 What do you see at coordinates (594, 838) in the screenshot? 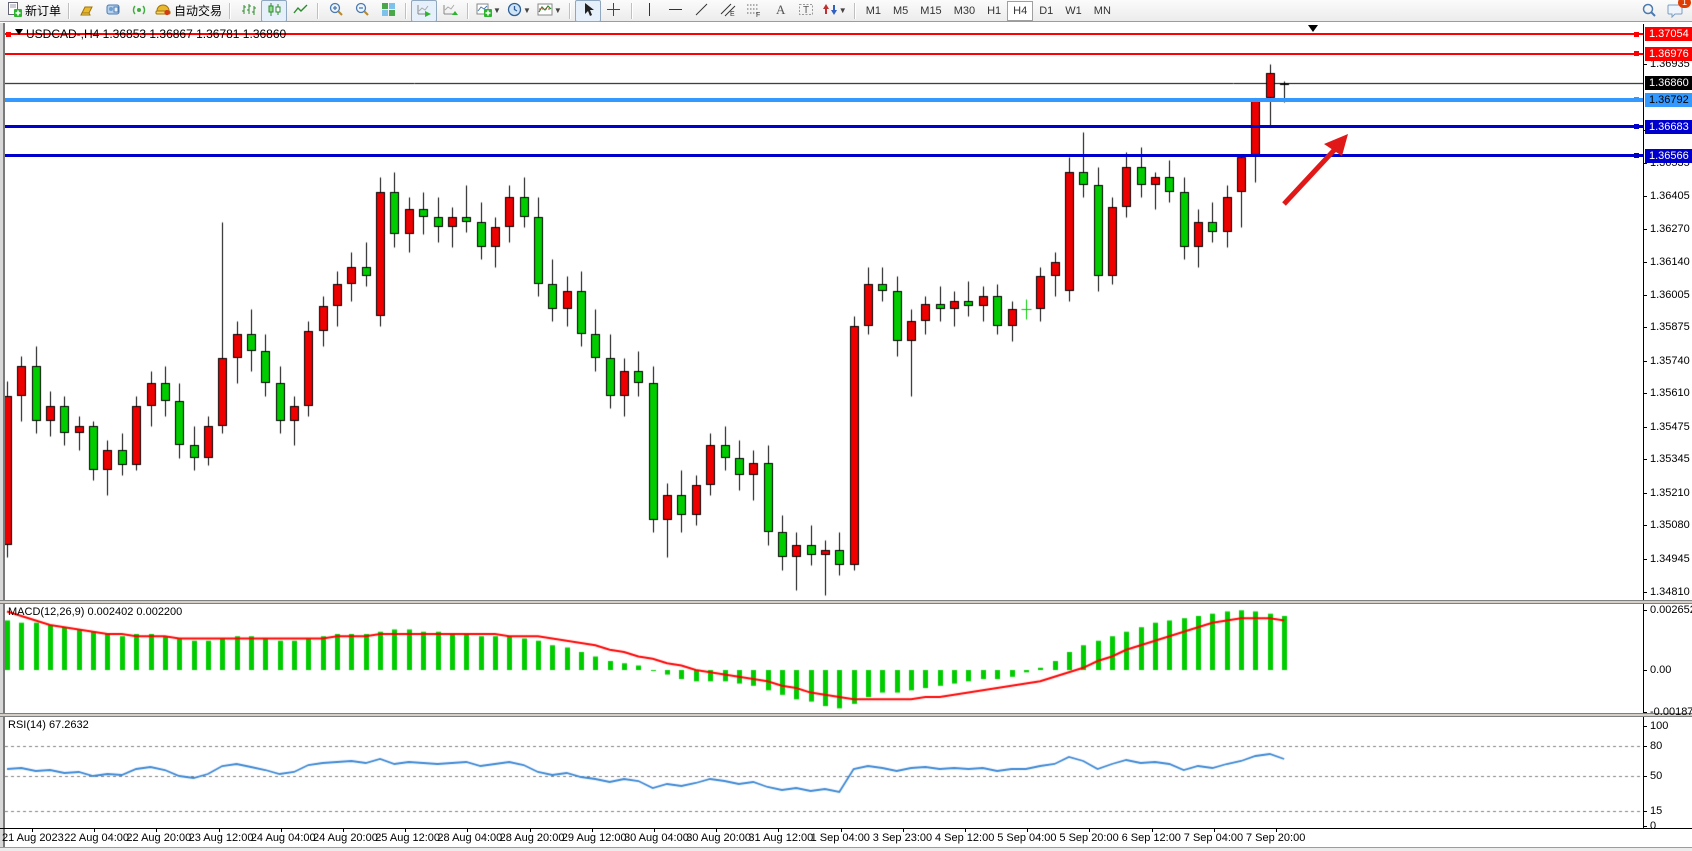
I see `time-tick-label: 29 Aug 12:00` at bounding box center [594, 838].